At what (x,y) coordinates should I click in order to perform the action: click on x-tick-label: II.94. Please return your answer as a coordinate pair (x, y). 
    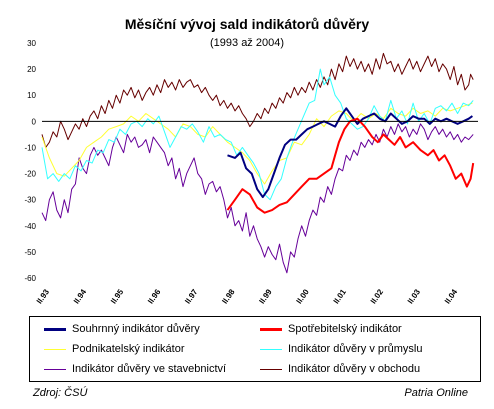
    Looking at the image, I should click on (80, 296).